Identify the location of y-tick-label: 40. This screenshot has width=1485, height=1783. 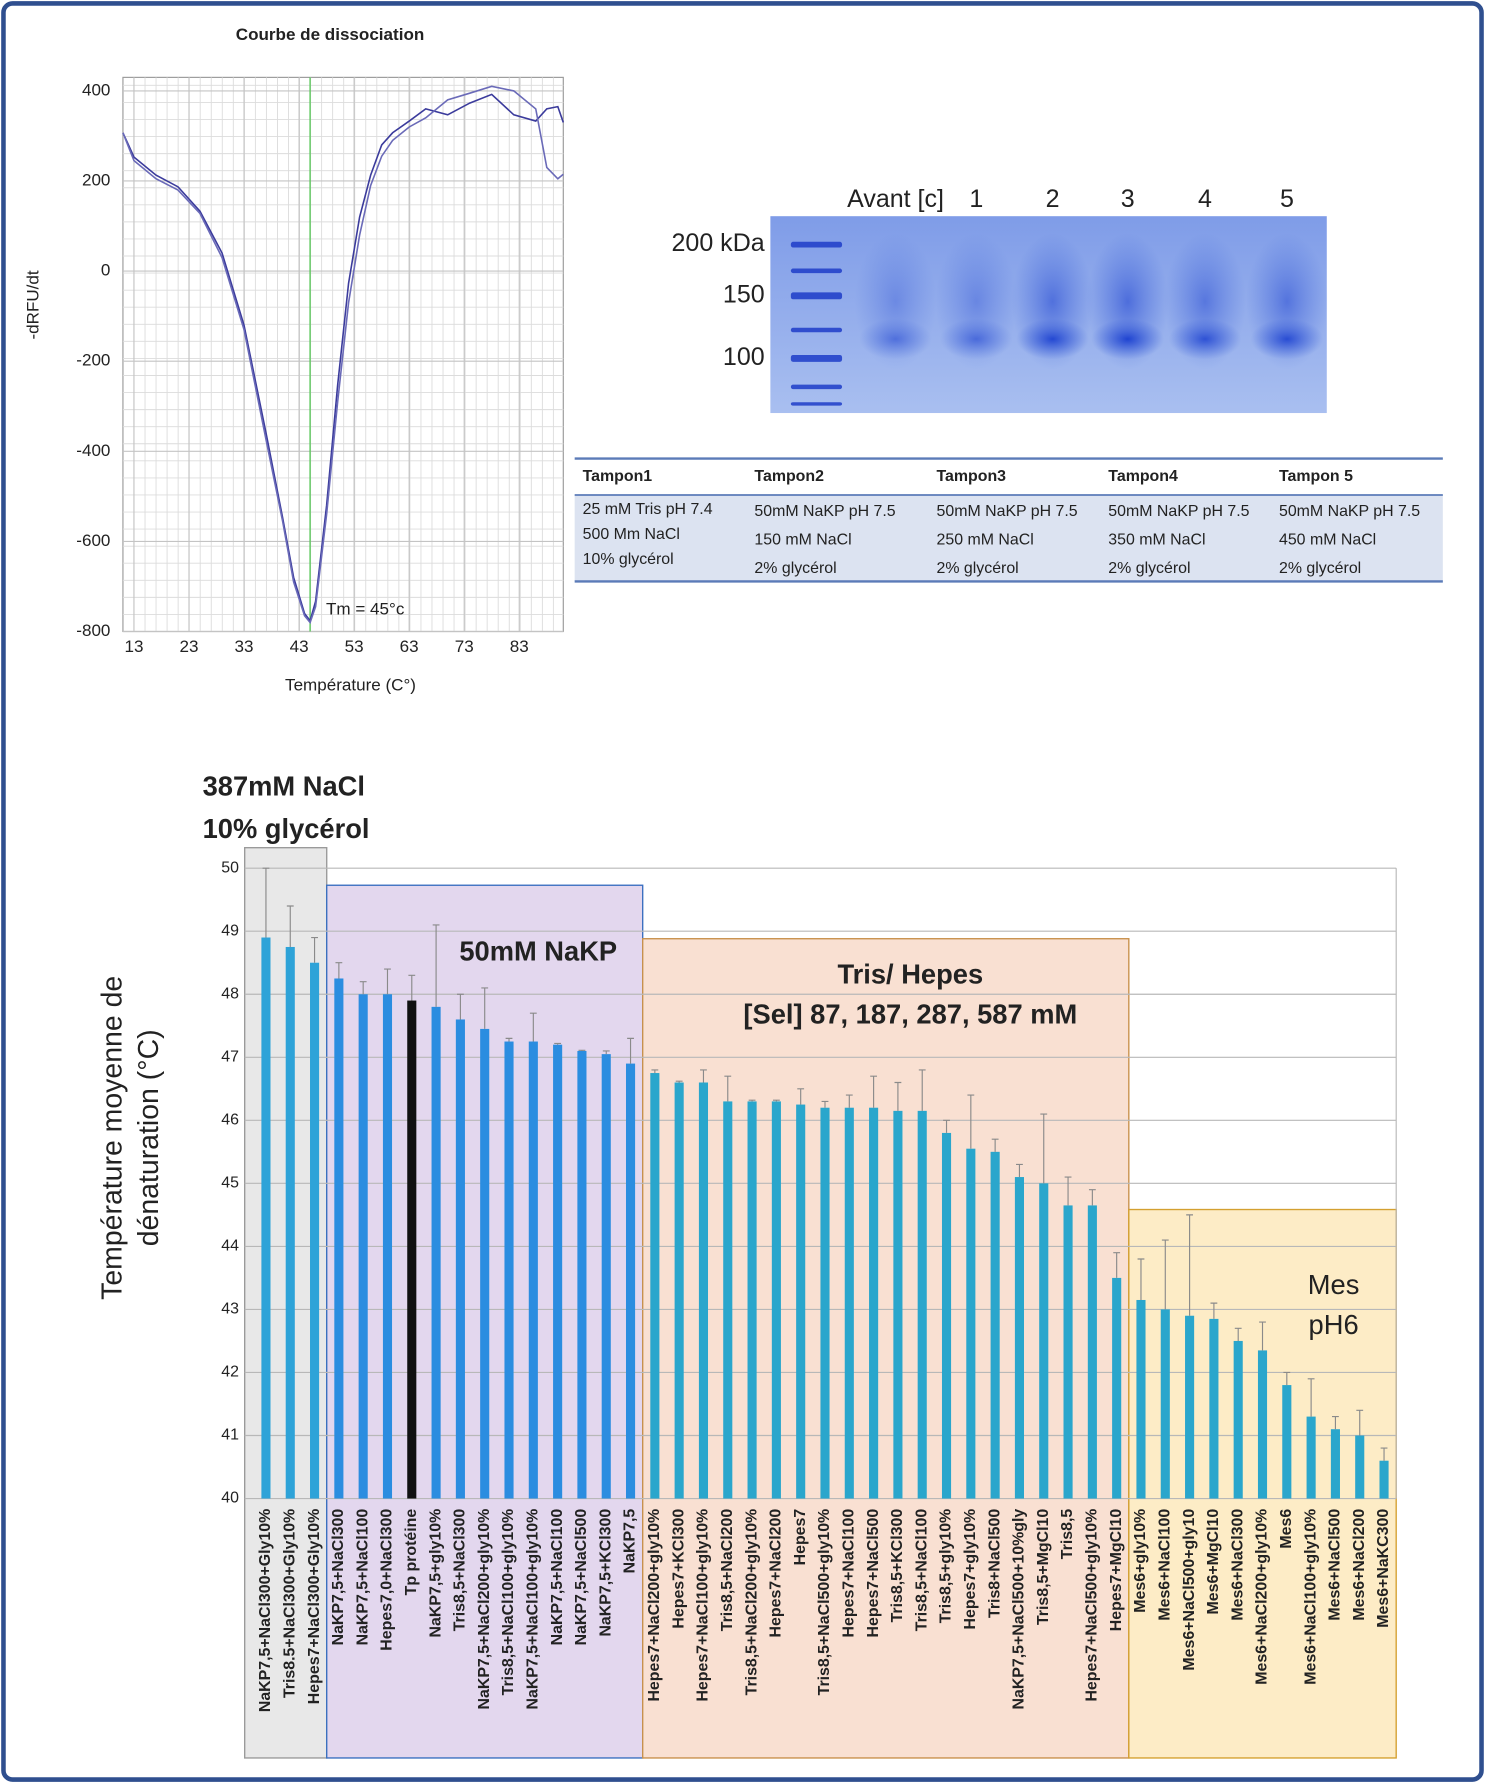
(230, 1498).